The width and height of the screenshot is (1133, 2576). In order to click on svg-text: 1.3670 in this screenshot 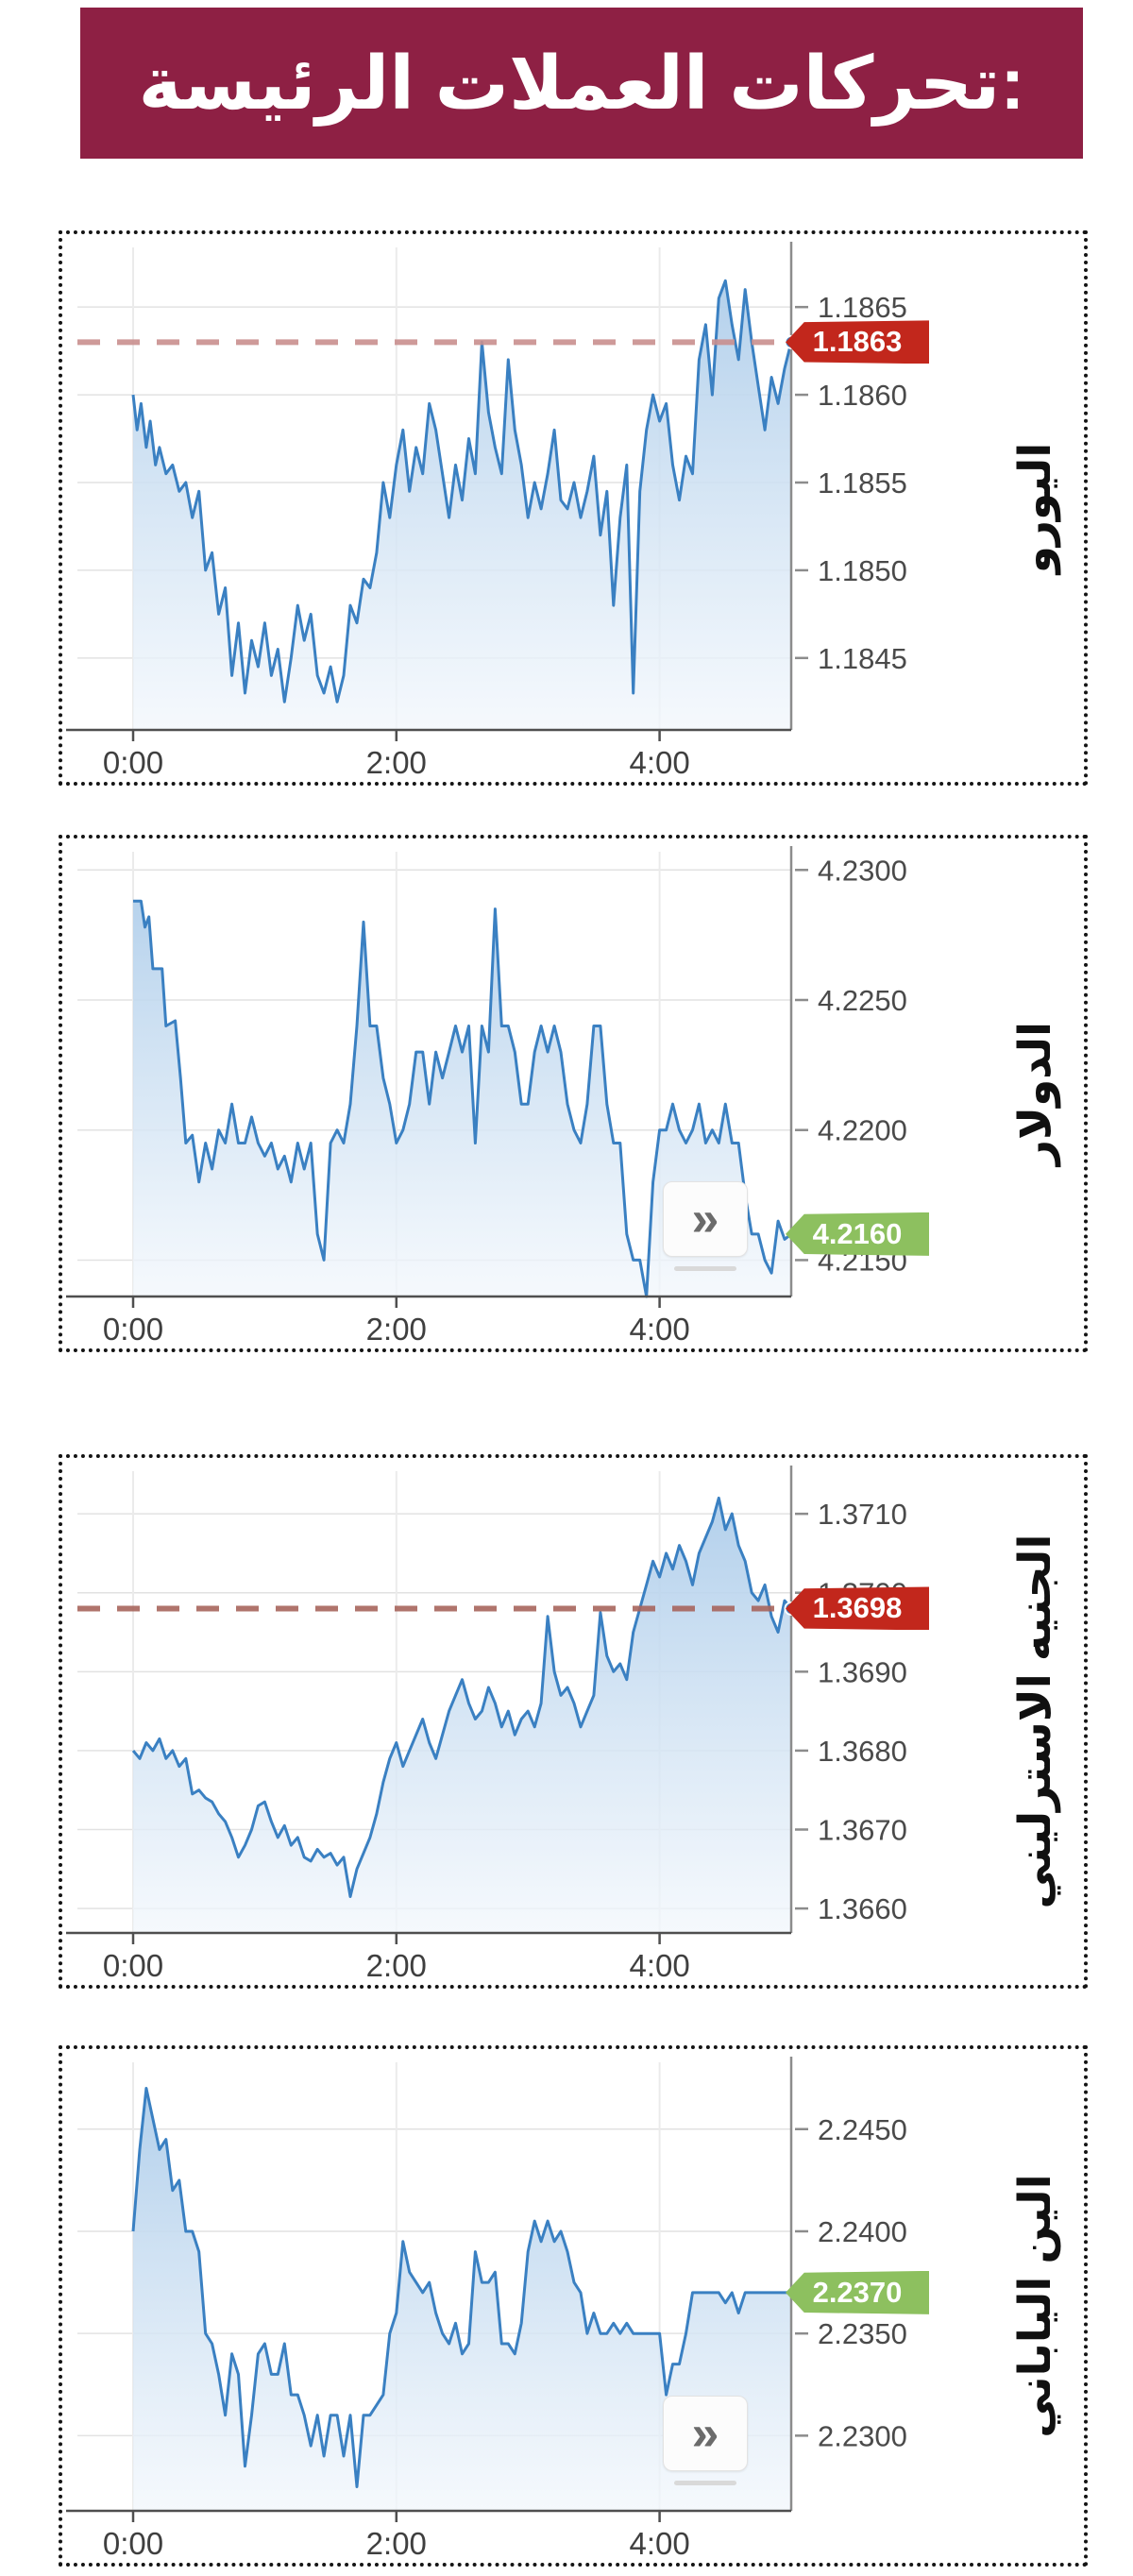, I will do `click(863, 1829)`.